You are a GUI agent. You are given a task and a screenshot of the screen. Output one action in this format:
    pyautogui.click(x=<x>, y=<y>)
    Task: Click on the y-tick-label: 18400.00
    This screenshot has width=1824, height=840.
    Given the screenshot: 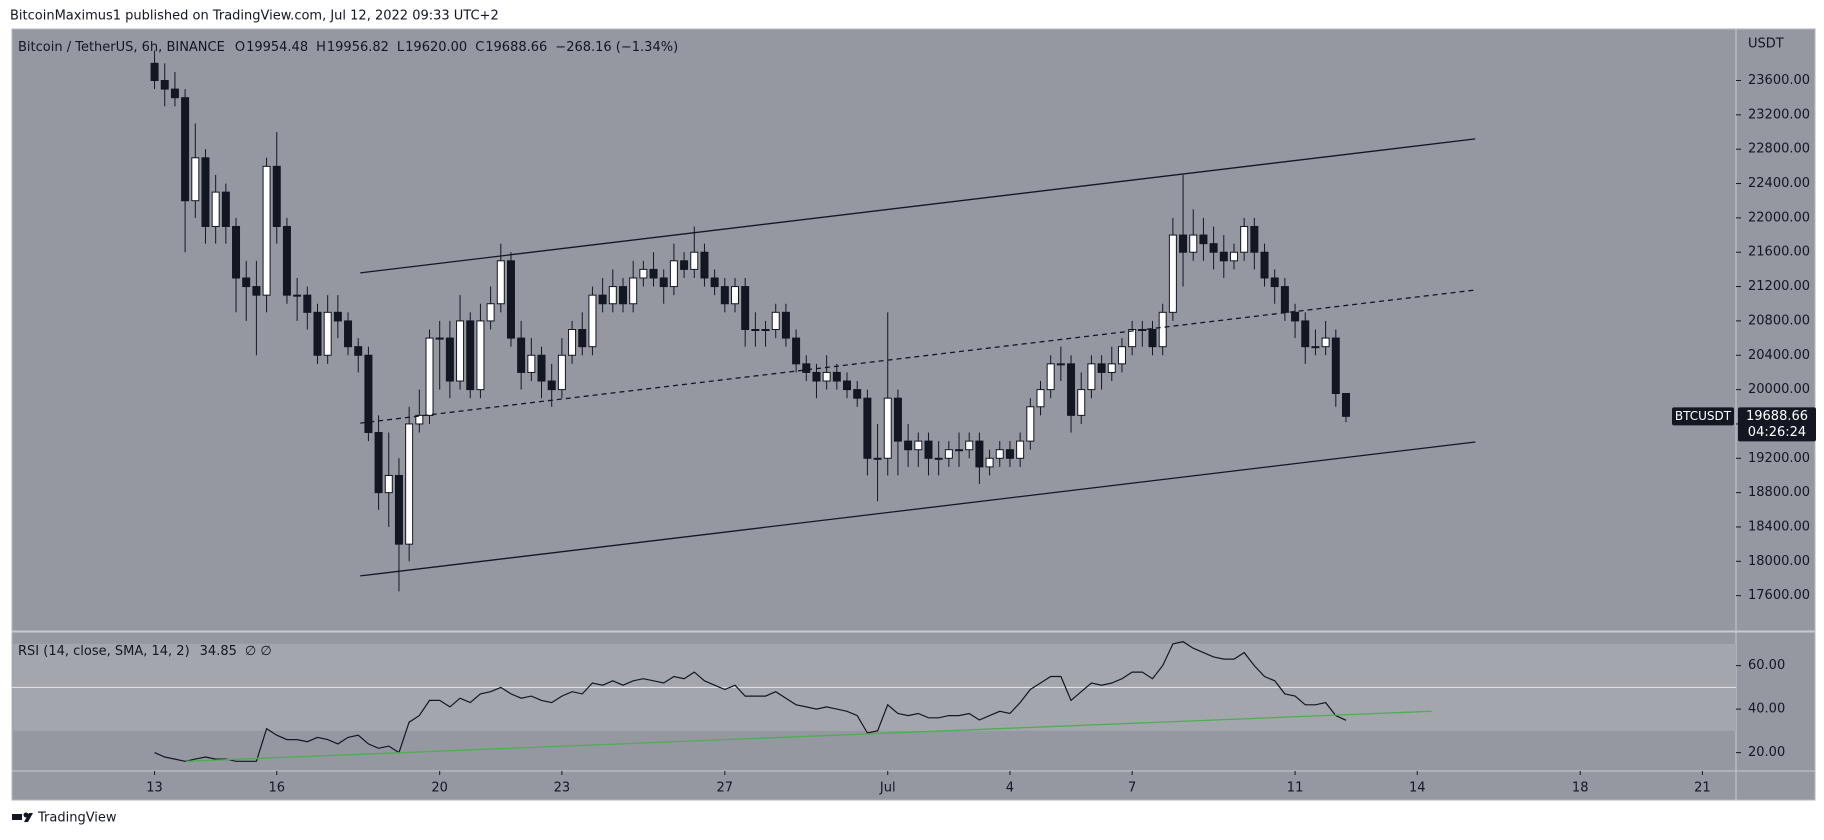 What is the action you would take?
    pyautogui.click(x=1779, y=526)
    